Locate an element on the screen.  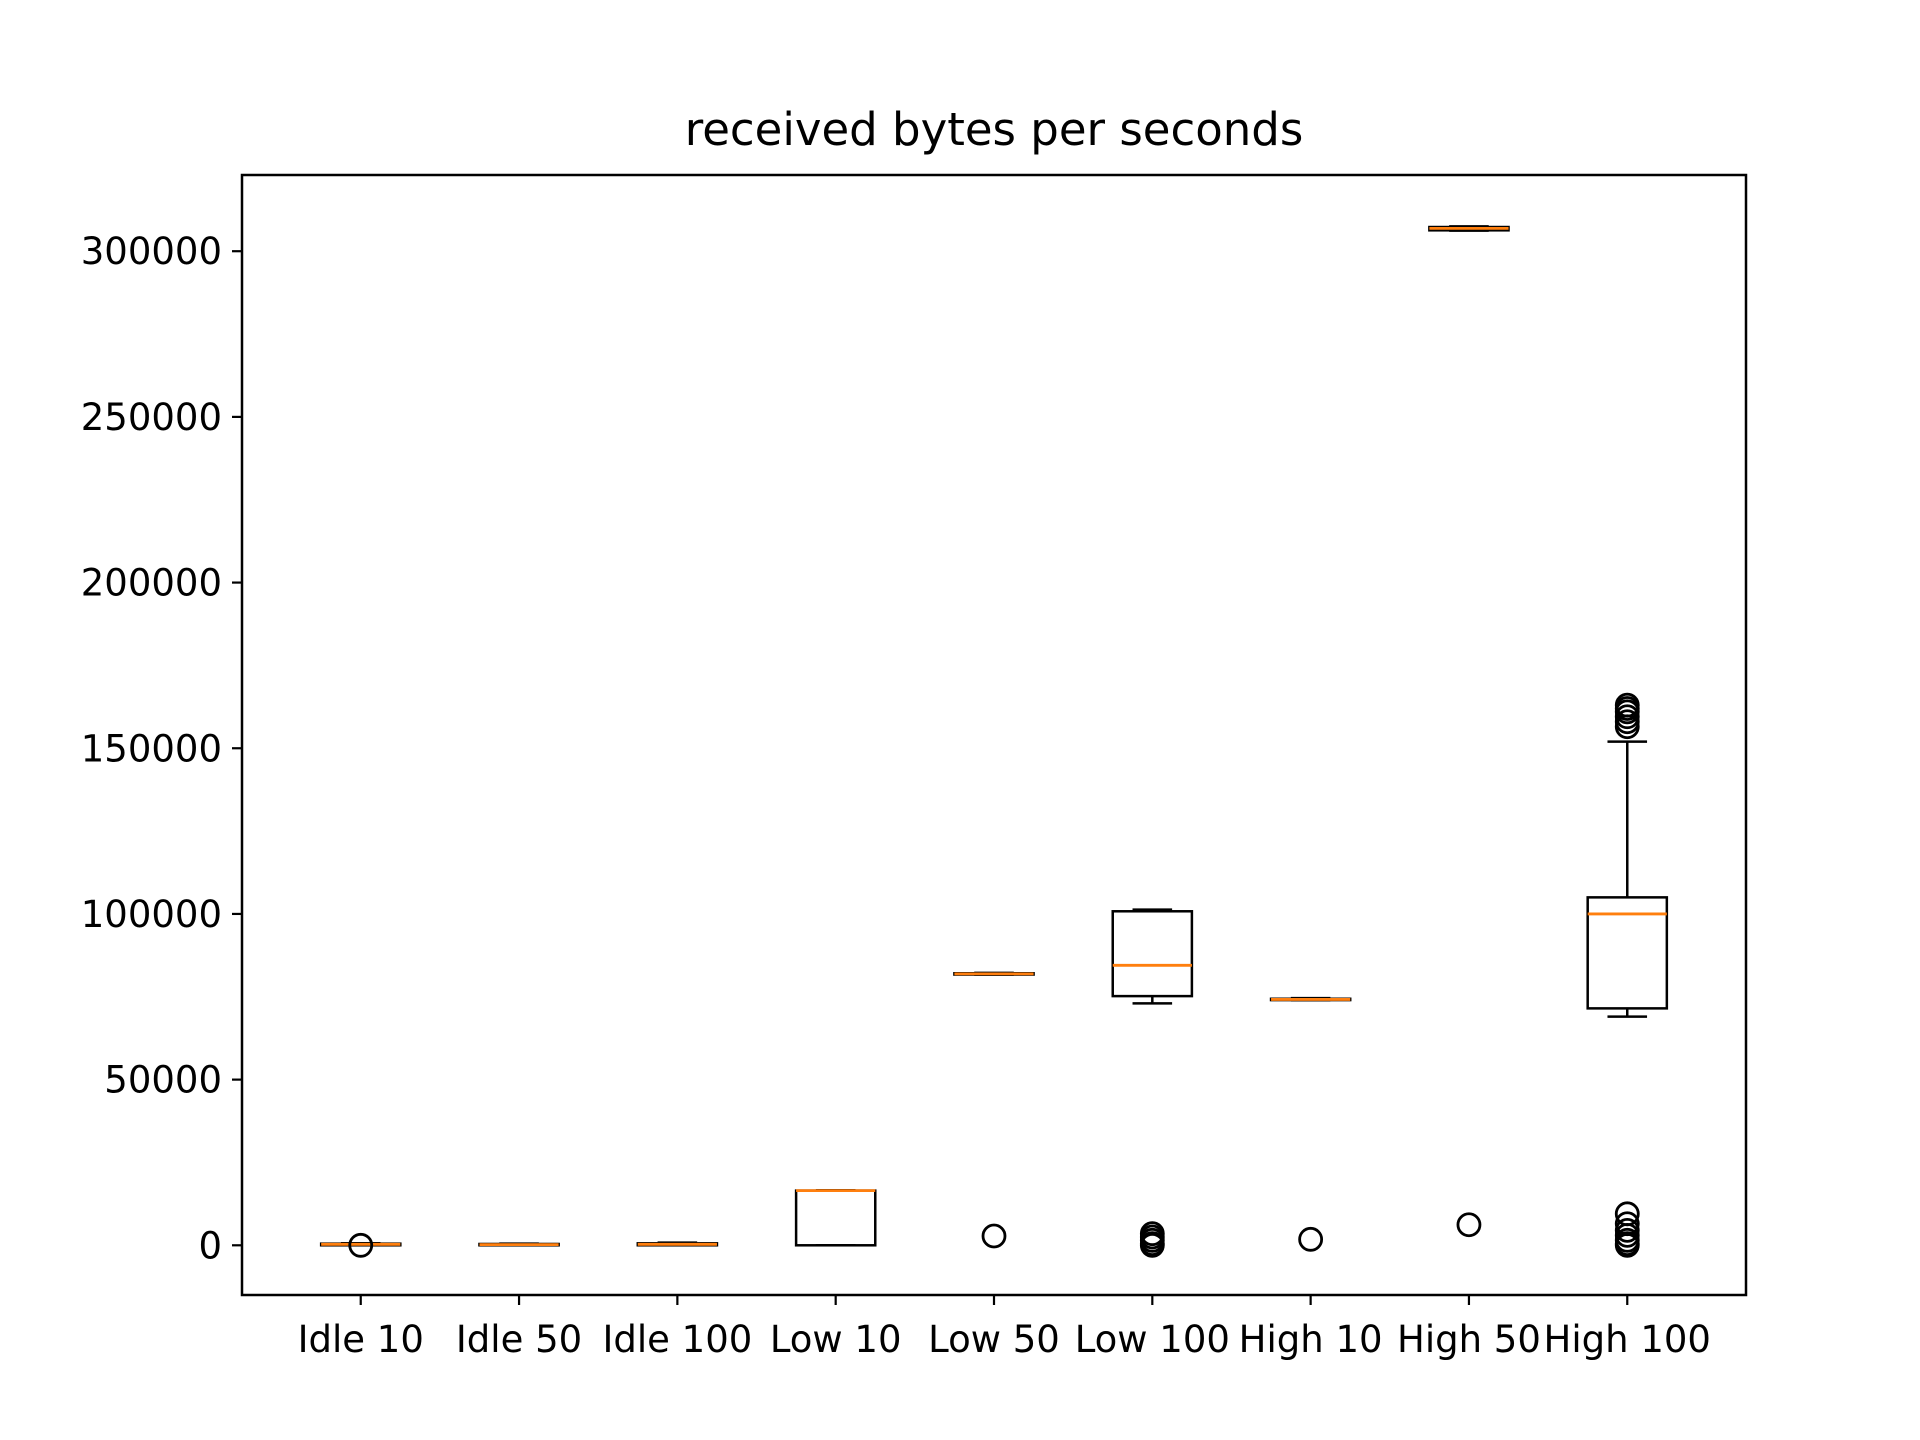
y-tick-label: 50000 is located at coordinates (163, 1080).